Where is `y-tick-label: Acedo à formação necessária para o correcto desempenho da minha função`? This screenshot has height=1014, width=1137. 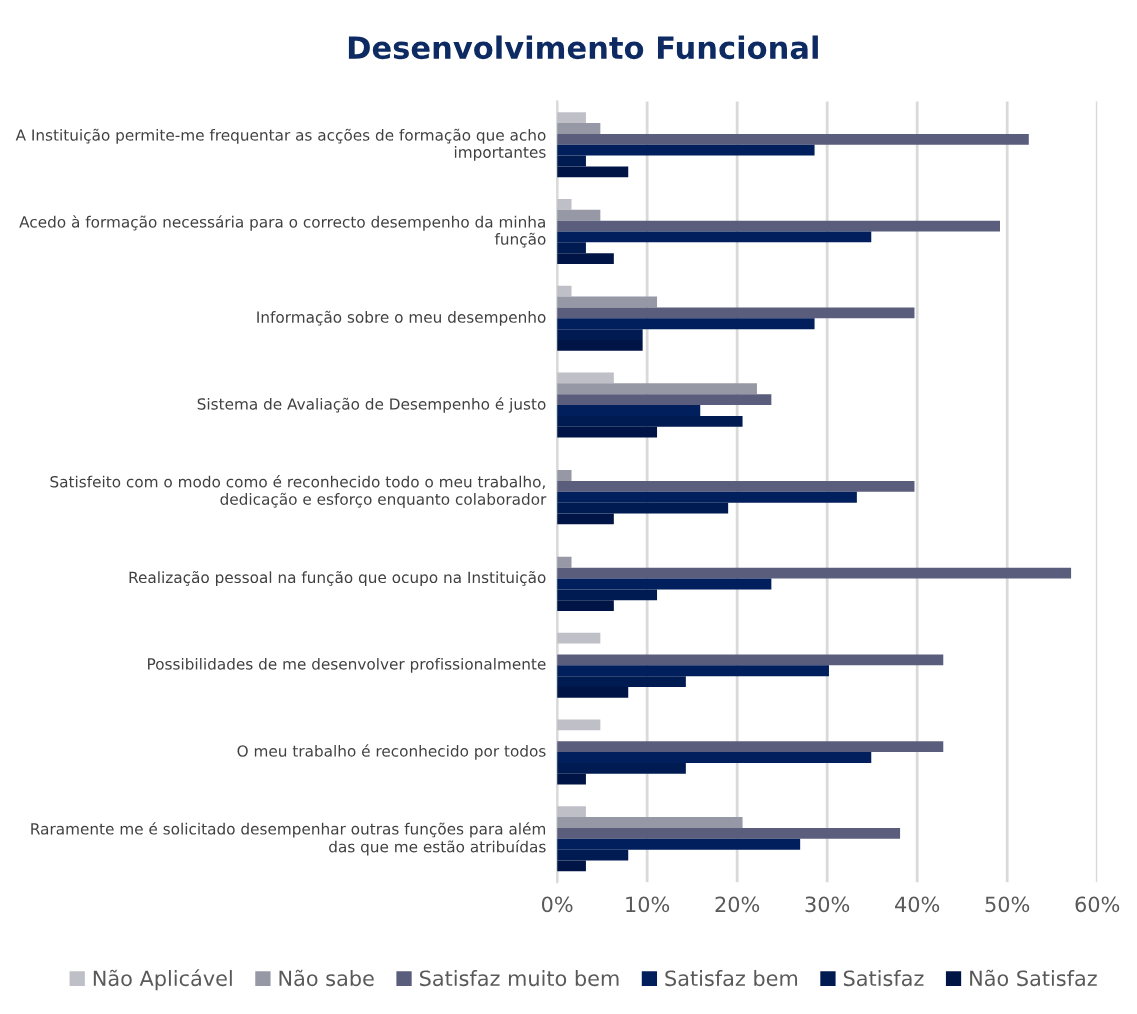 y-tick-label: Acedo à formação necessária para o correcto desempenho da minha função is located at coordinates (282, 231).